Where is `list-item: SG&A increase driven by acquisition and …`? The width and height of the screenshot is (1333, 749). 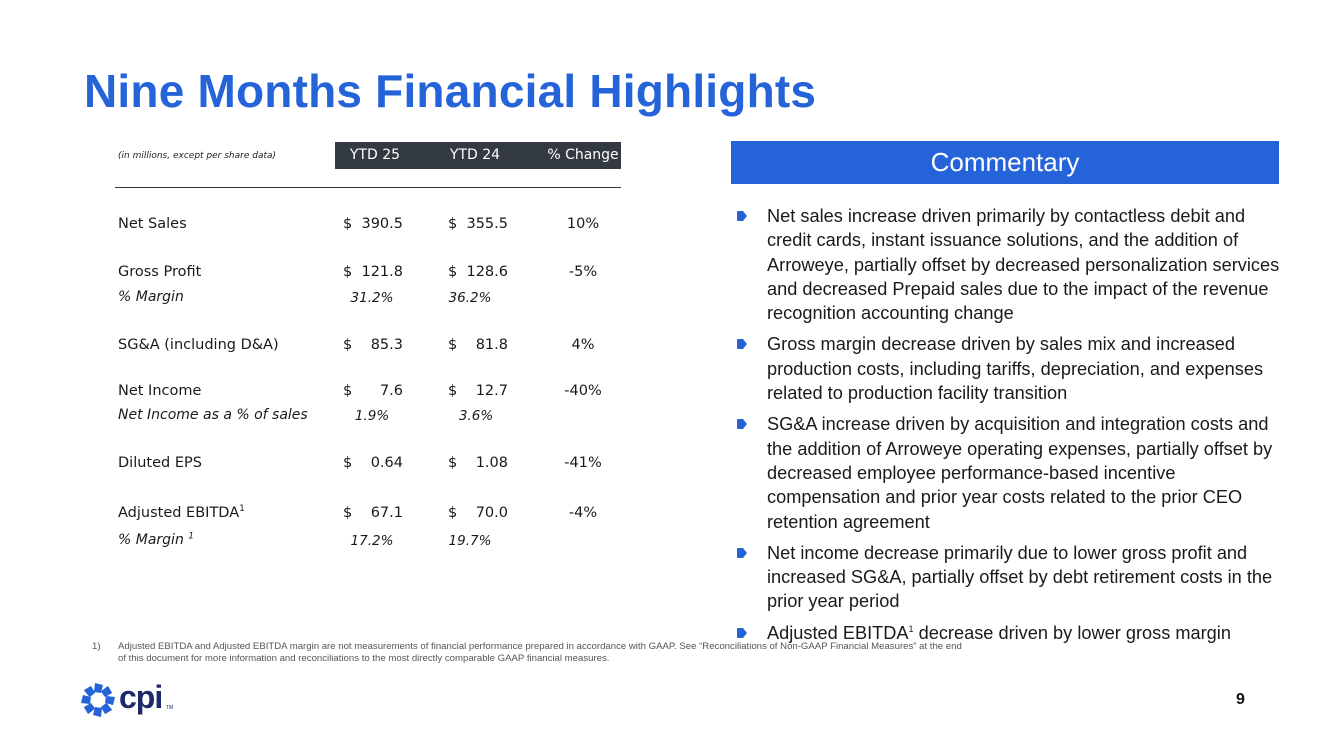
list-item: SG&A increase driven by acquisition and … is located at coordinates (1012, 472).